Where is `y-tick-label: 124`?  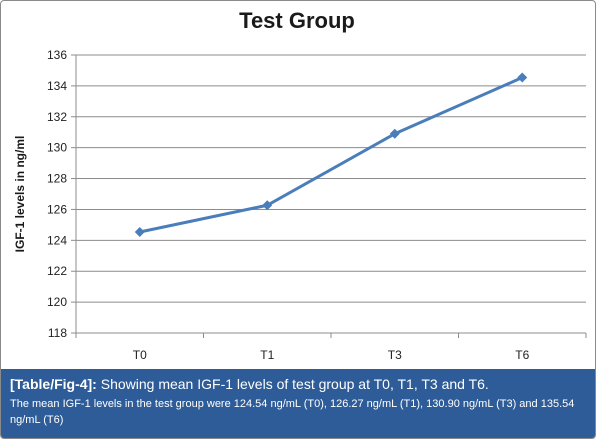
y-tick-label: 124 is located at coordinates (57, 240).